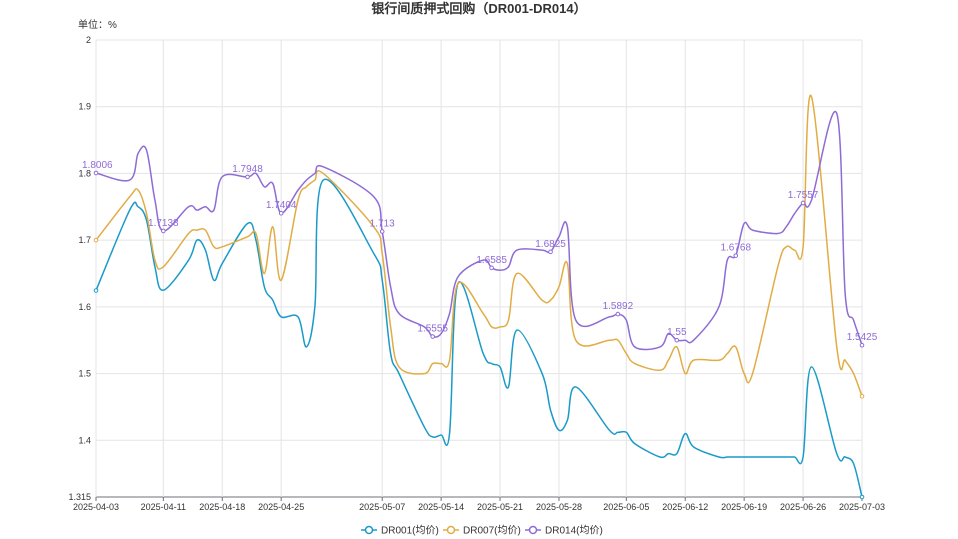  Describe the element at coordinates (491, 260) in the screenshot. I see `data-label: 1.6585` at that location.